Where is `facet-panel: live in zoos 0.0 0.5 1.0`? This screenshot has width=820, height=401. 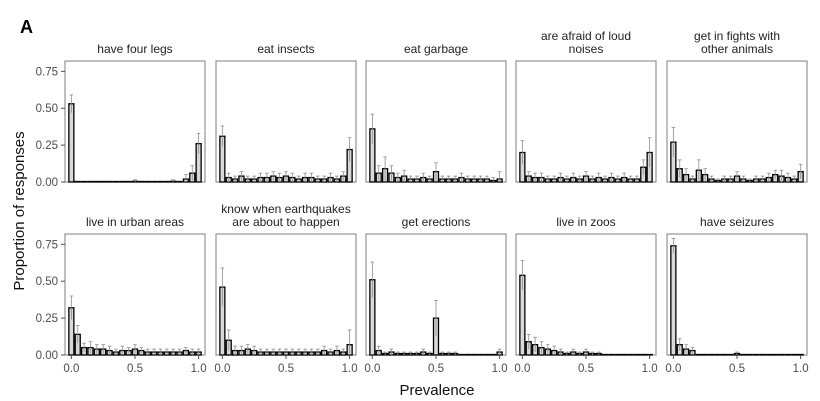 facet-panel: live in zoos 0.0 0.5 1.0 is located at coordinates (585, 295).